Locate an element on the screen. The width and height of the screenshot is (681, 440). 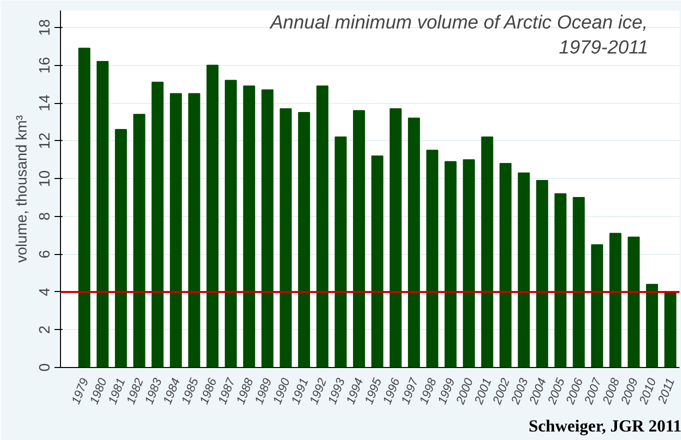
y-tick-label: 0 is located at coordinates (45, 367).